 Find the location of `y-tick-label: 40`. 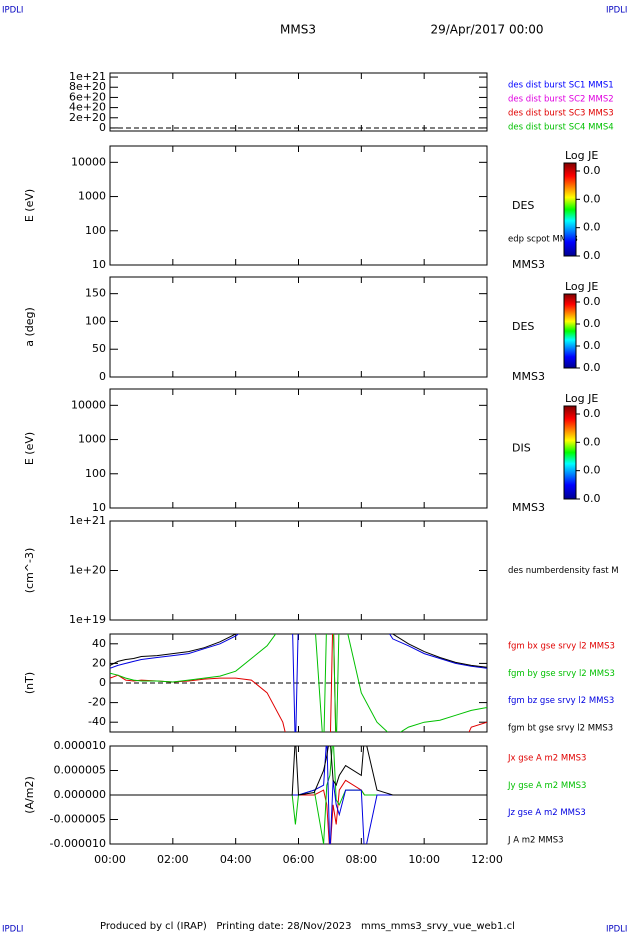

y-tick-label: 40 is located at coordinates (99, 643).